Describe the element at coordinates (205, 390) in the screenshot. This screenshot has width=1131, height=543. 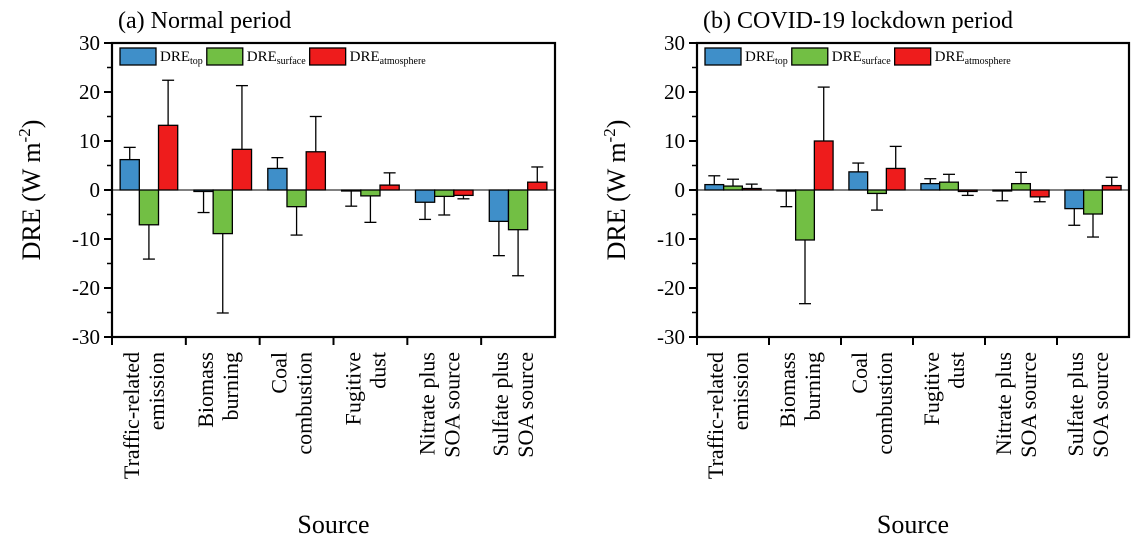
I see `x-tick-label: Biomass` at that location.